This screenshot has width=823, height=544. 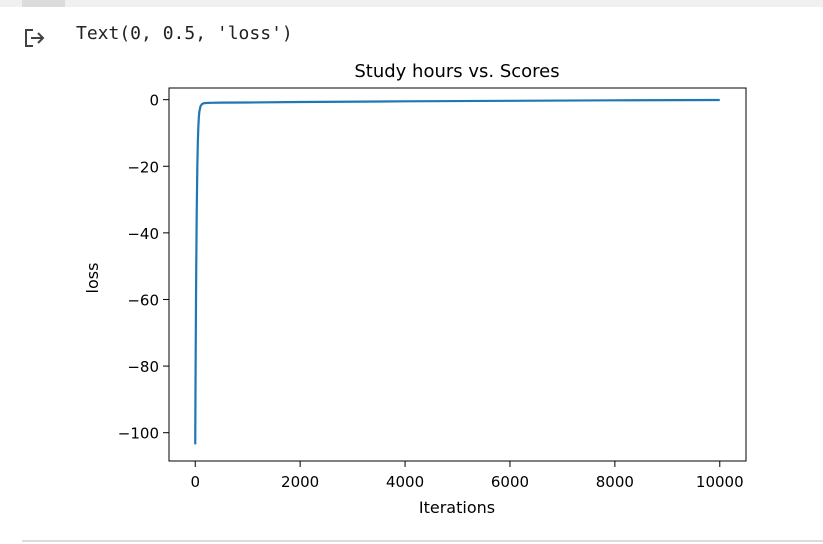 I want to click on x-tick-label: 8000, so click(x=615, y=482).